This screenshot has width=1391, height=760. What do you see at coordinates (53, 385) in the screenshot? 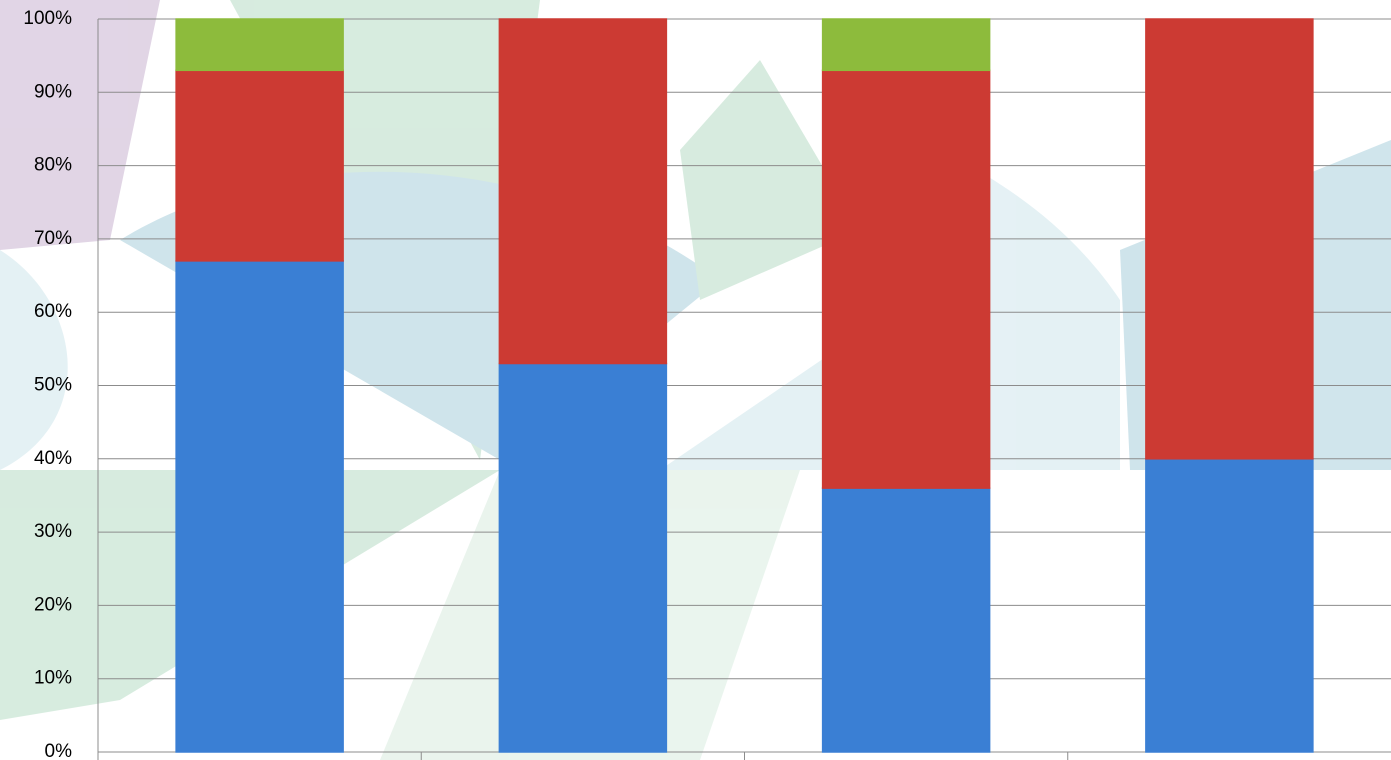
I see `y-tick-label: 50%` at bounding box center [53, 385].